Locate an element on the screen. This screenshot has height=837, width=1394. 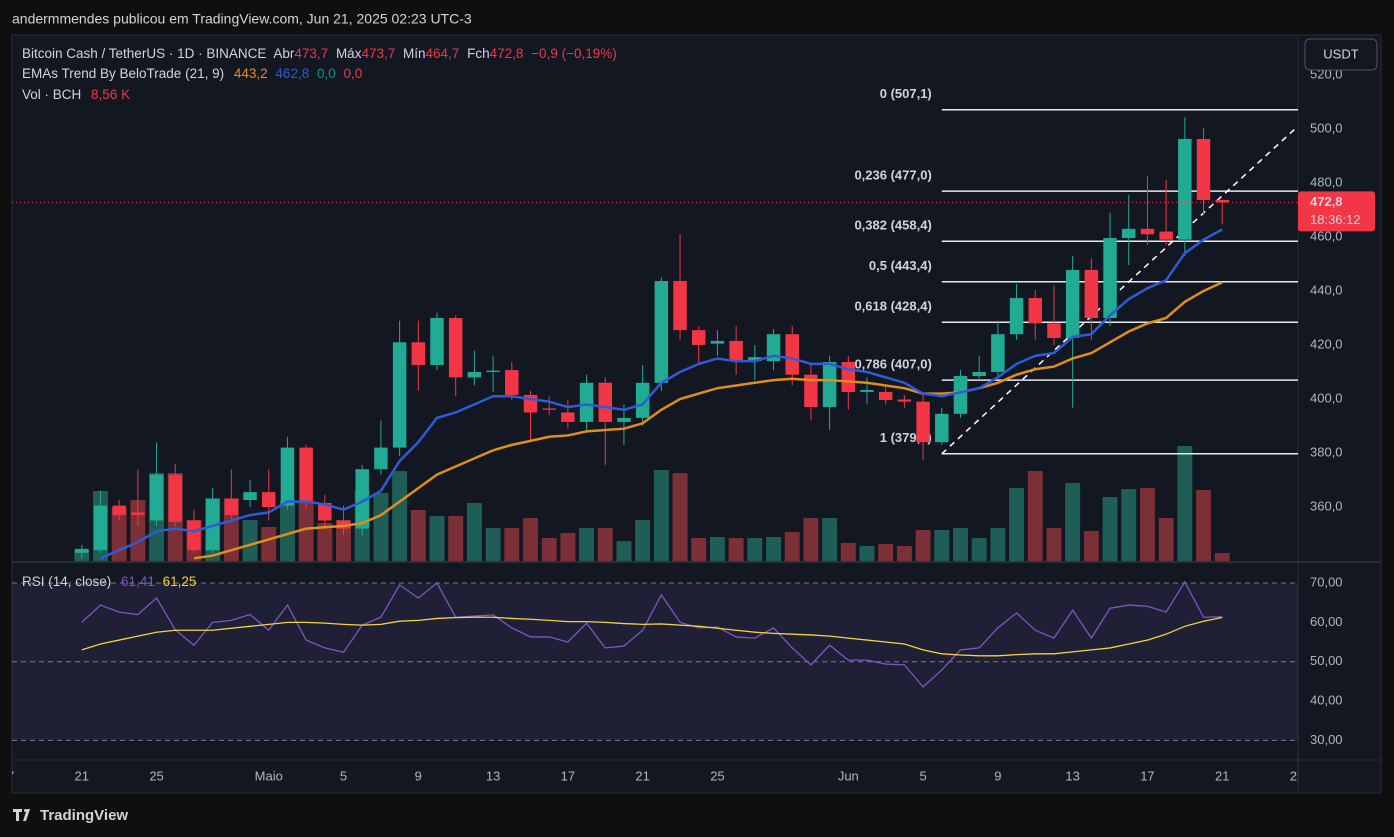
x-tick-label: 9 is located at coordinates (997, 775).